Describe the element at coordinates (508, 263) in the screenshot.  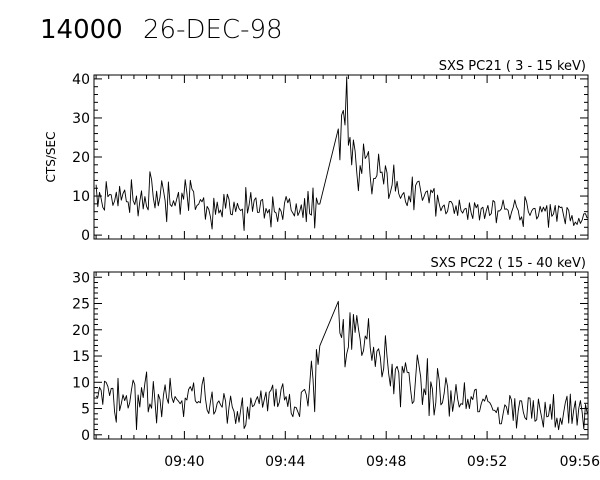
I see `panel-title: SXS PC22 ( 15 - 40 keV)` at that location.